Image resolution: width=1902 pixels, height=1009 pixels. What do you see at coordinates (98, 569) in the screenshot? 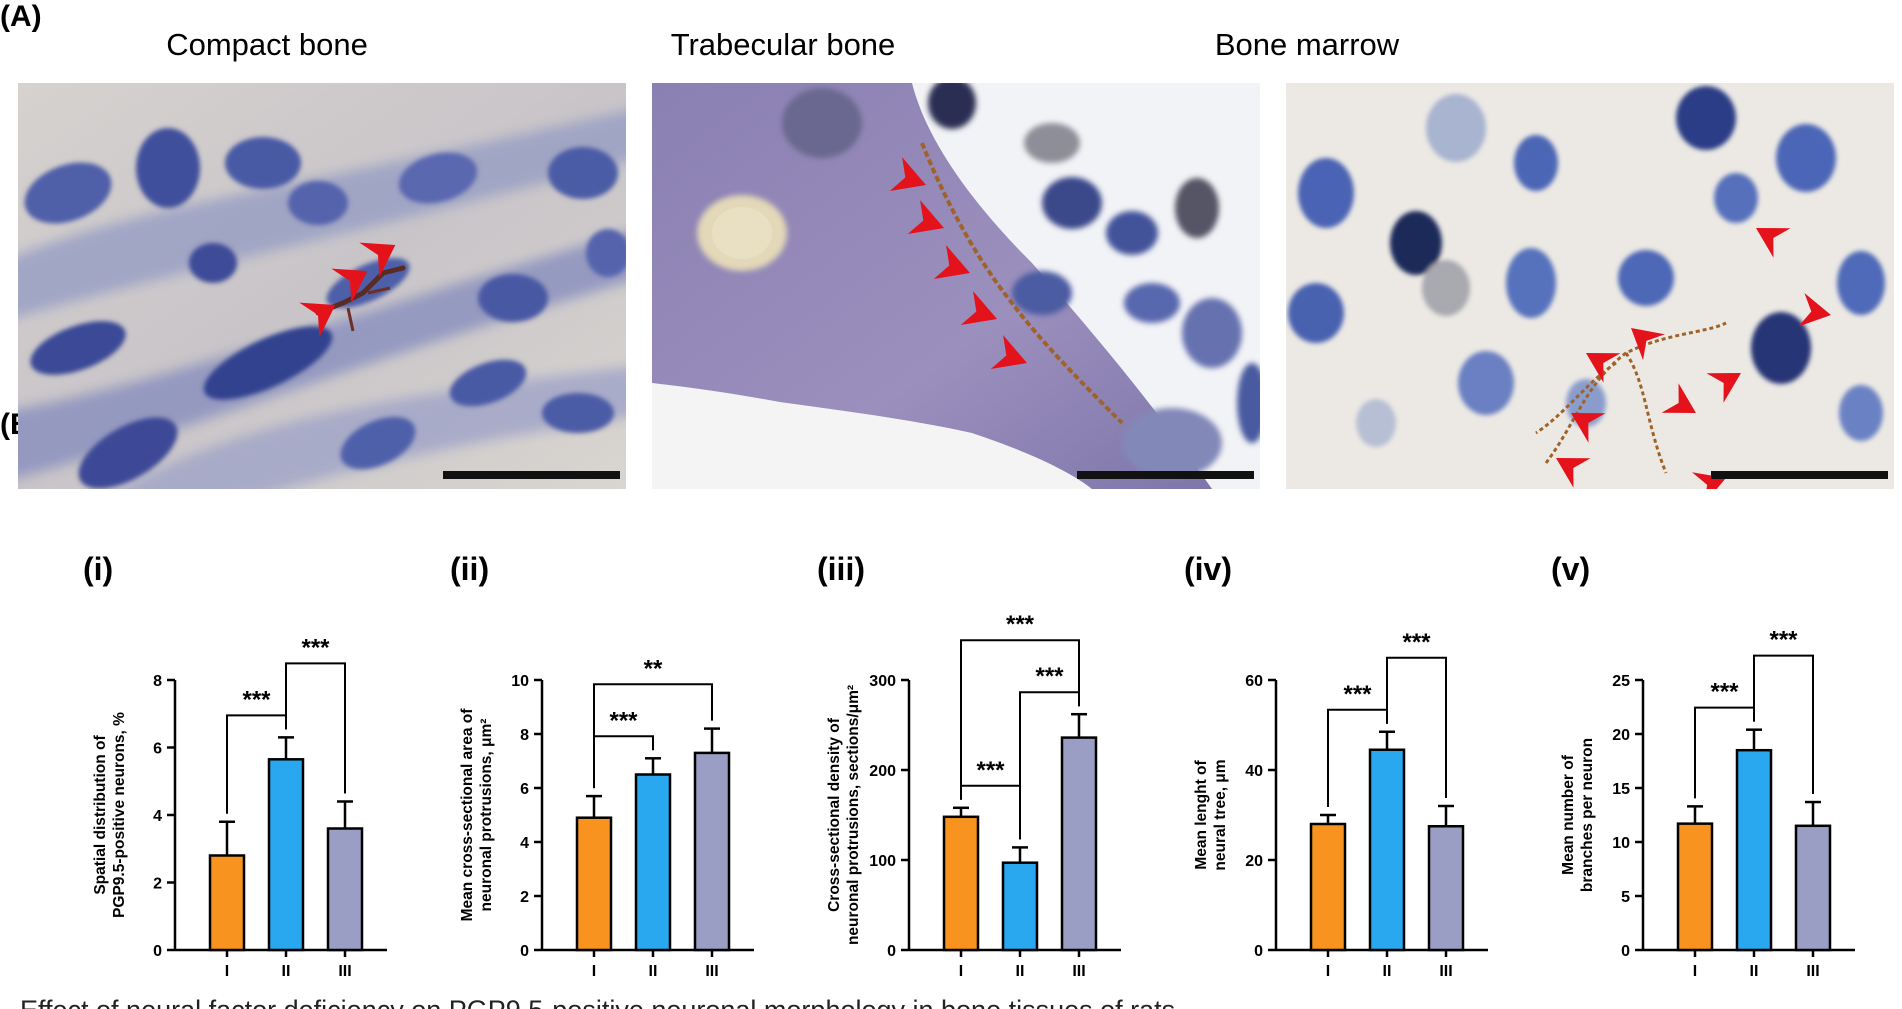
I see `chart-sublabel: (i)` at bounding box center [98, 569].